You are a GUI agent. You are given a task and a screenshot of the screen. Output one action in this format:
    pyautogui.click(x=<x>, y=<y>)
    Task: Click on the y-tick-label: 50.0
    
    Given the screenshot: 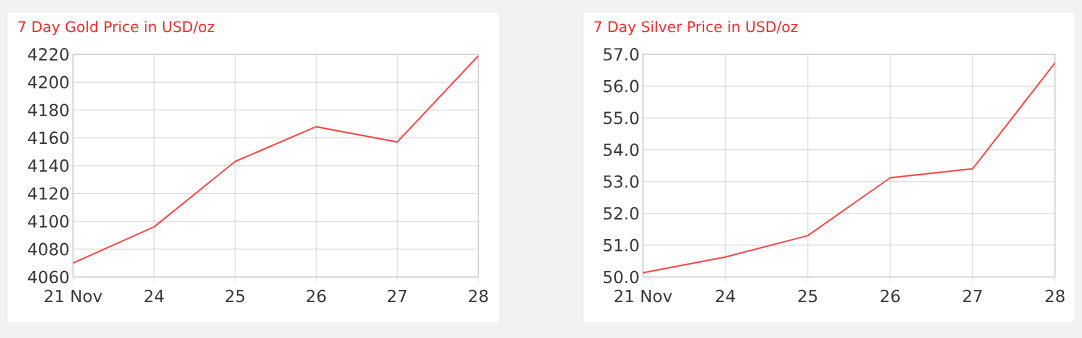 What is the action you would take?
    pyautogui.click(x=621, y=277)
    